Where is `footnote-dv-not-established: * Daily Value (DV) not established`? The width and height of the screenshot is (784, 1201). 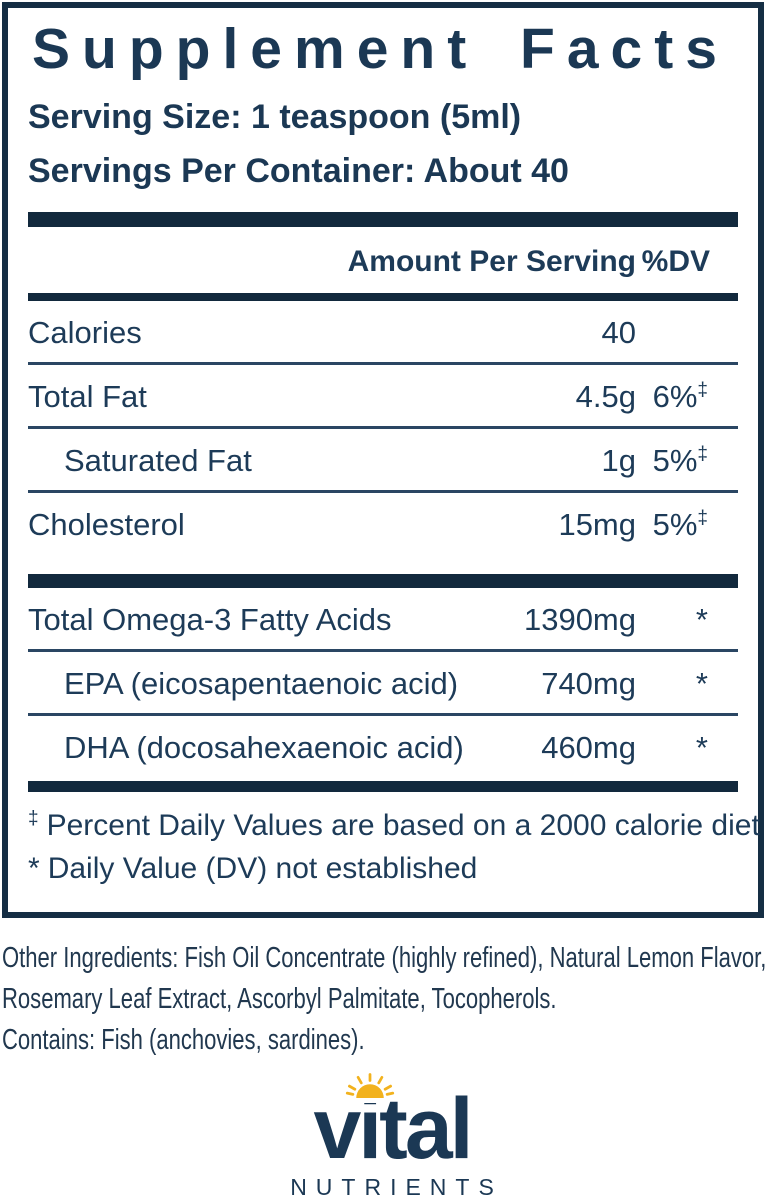
footnote-dv-not-established: * Daily Value (DV) not established is located at coordinates (253, 868).